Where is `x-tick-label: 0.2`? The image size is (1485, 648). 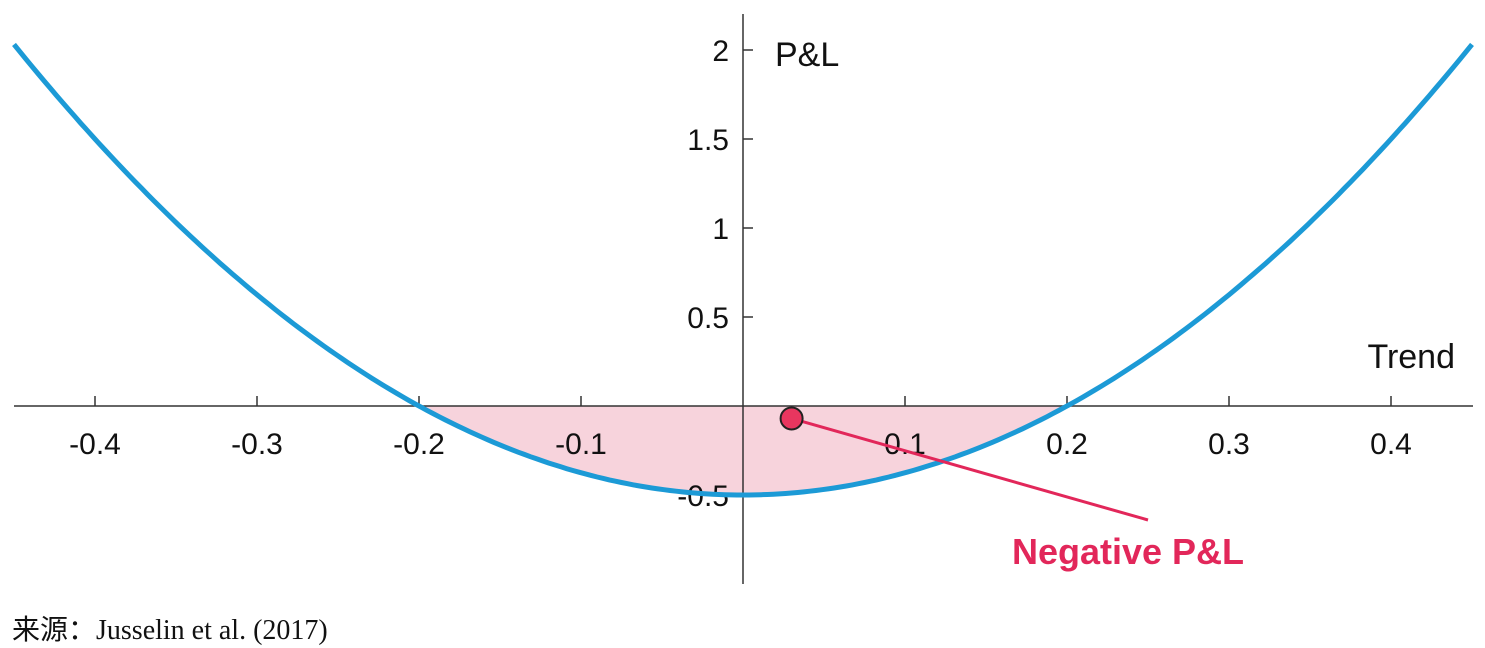 x-tick-label: 0.2 is located at coordinates (1067, 444).